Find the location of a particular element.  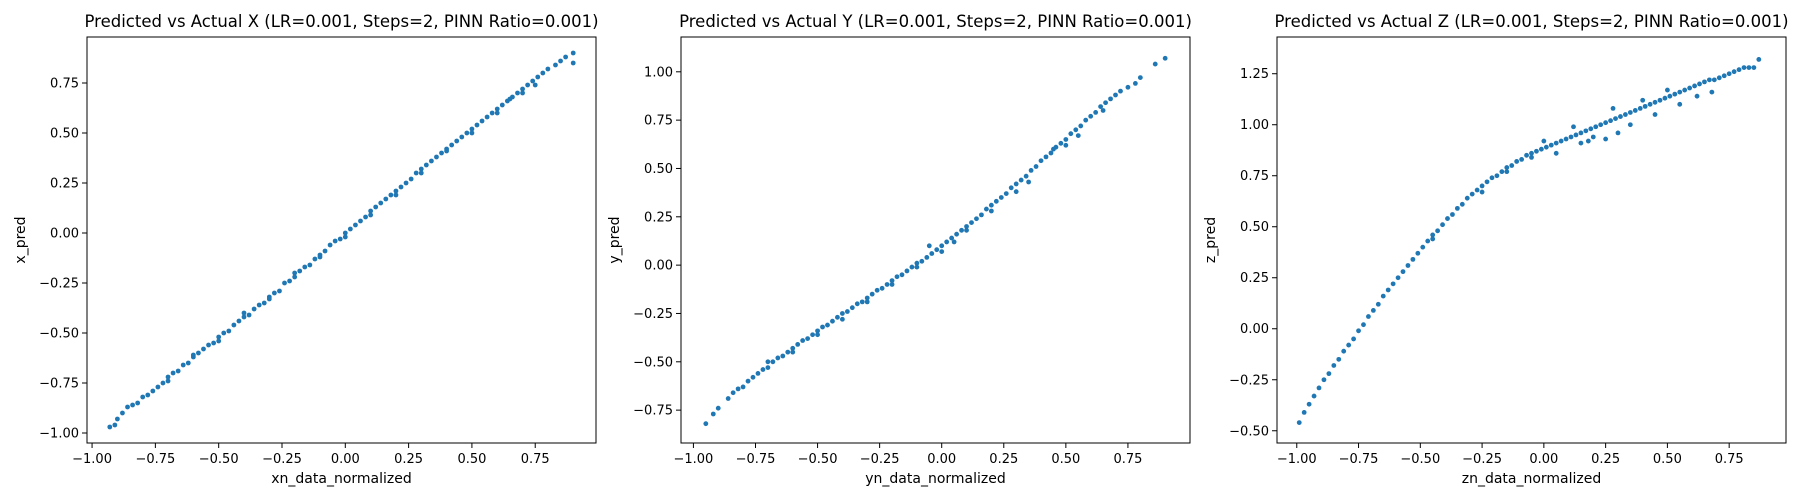

x-tick-label: −0.75 is located at coordinates (1359, 459).